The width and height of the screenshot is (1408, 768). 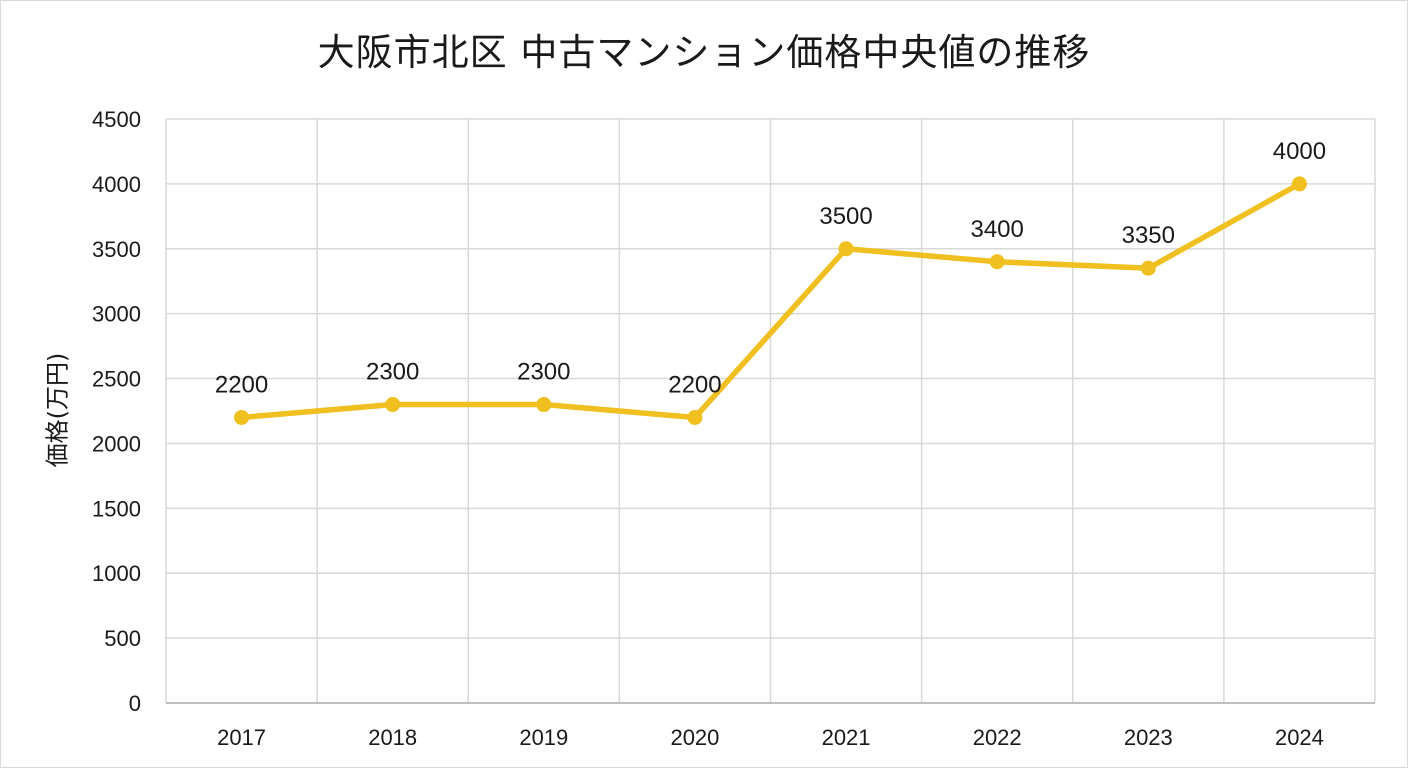 What do you see at coordinates (845, 216) in the screenshot?
I see `data-label: 3500` at bounding box center [845, 216].